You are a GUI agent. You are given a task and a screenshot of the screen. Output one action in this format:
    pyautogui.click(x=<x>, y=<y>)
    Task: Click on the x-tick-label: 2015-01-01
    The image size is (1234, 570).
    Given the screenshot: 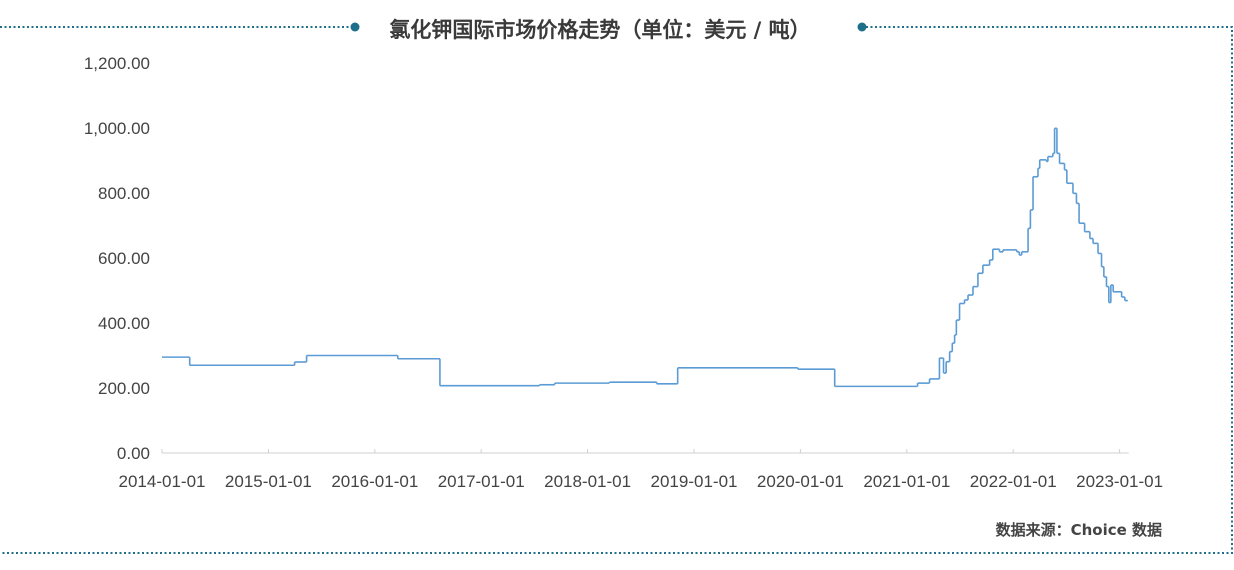 What is the action you would take?
    pyautogui.click(x=268, y=481)
    